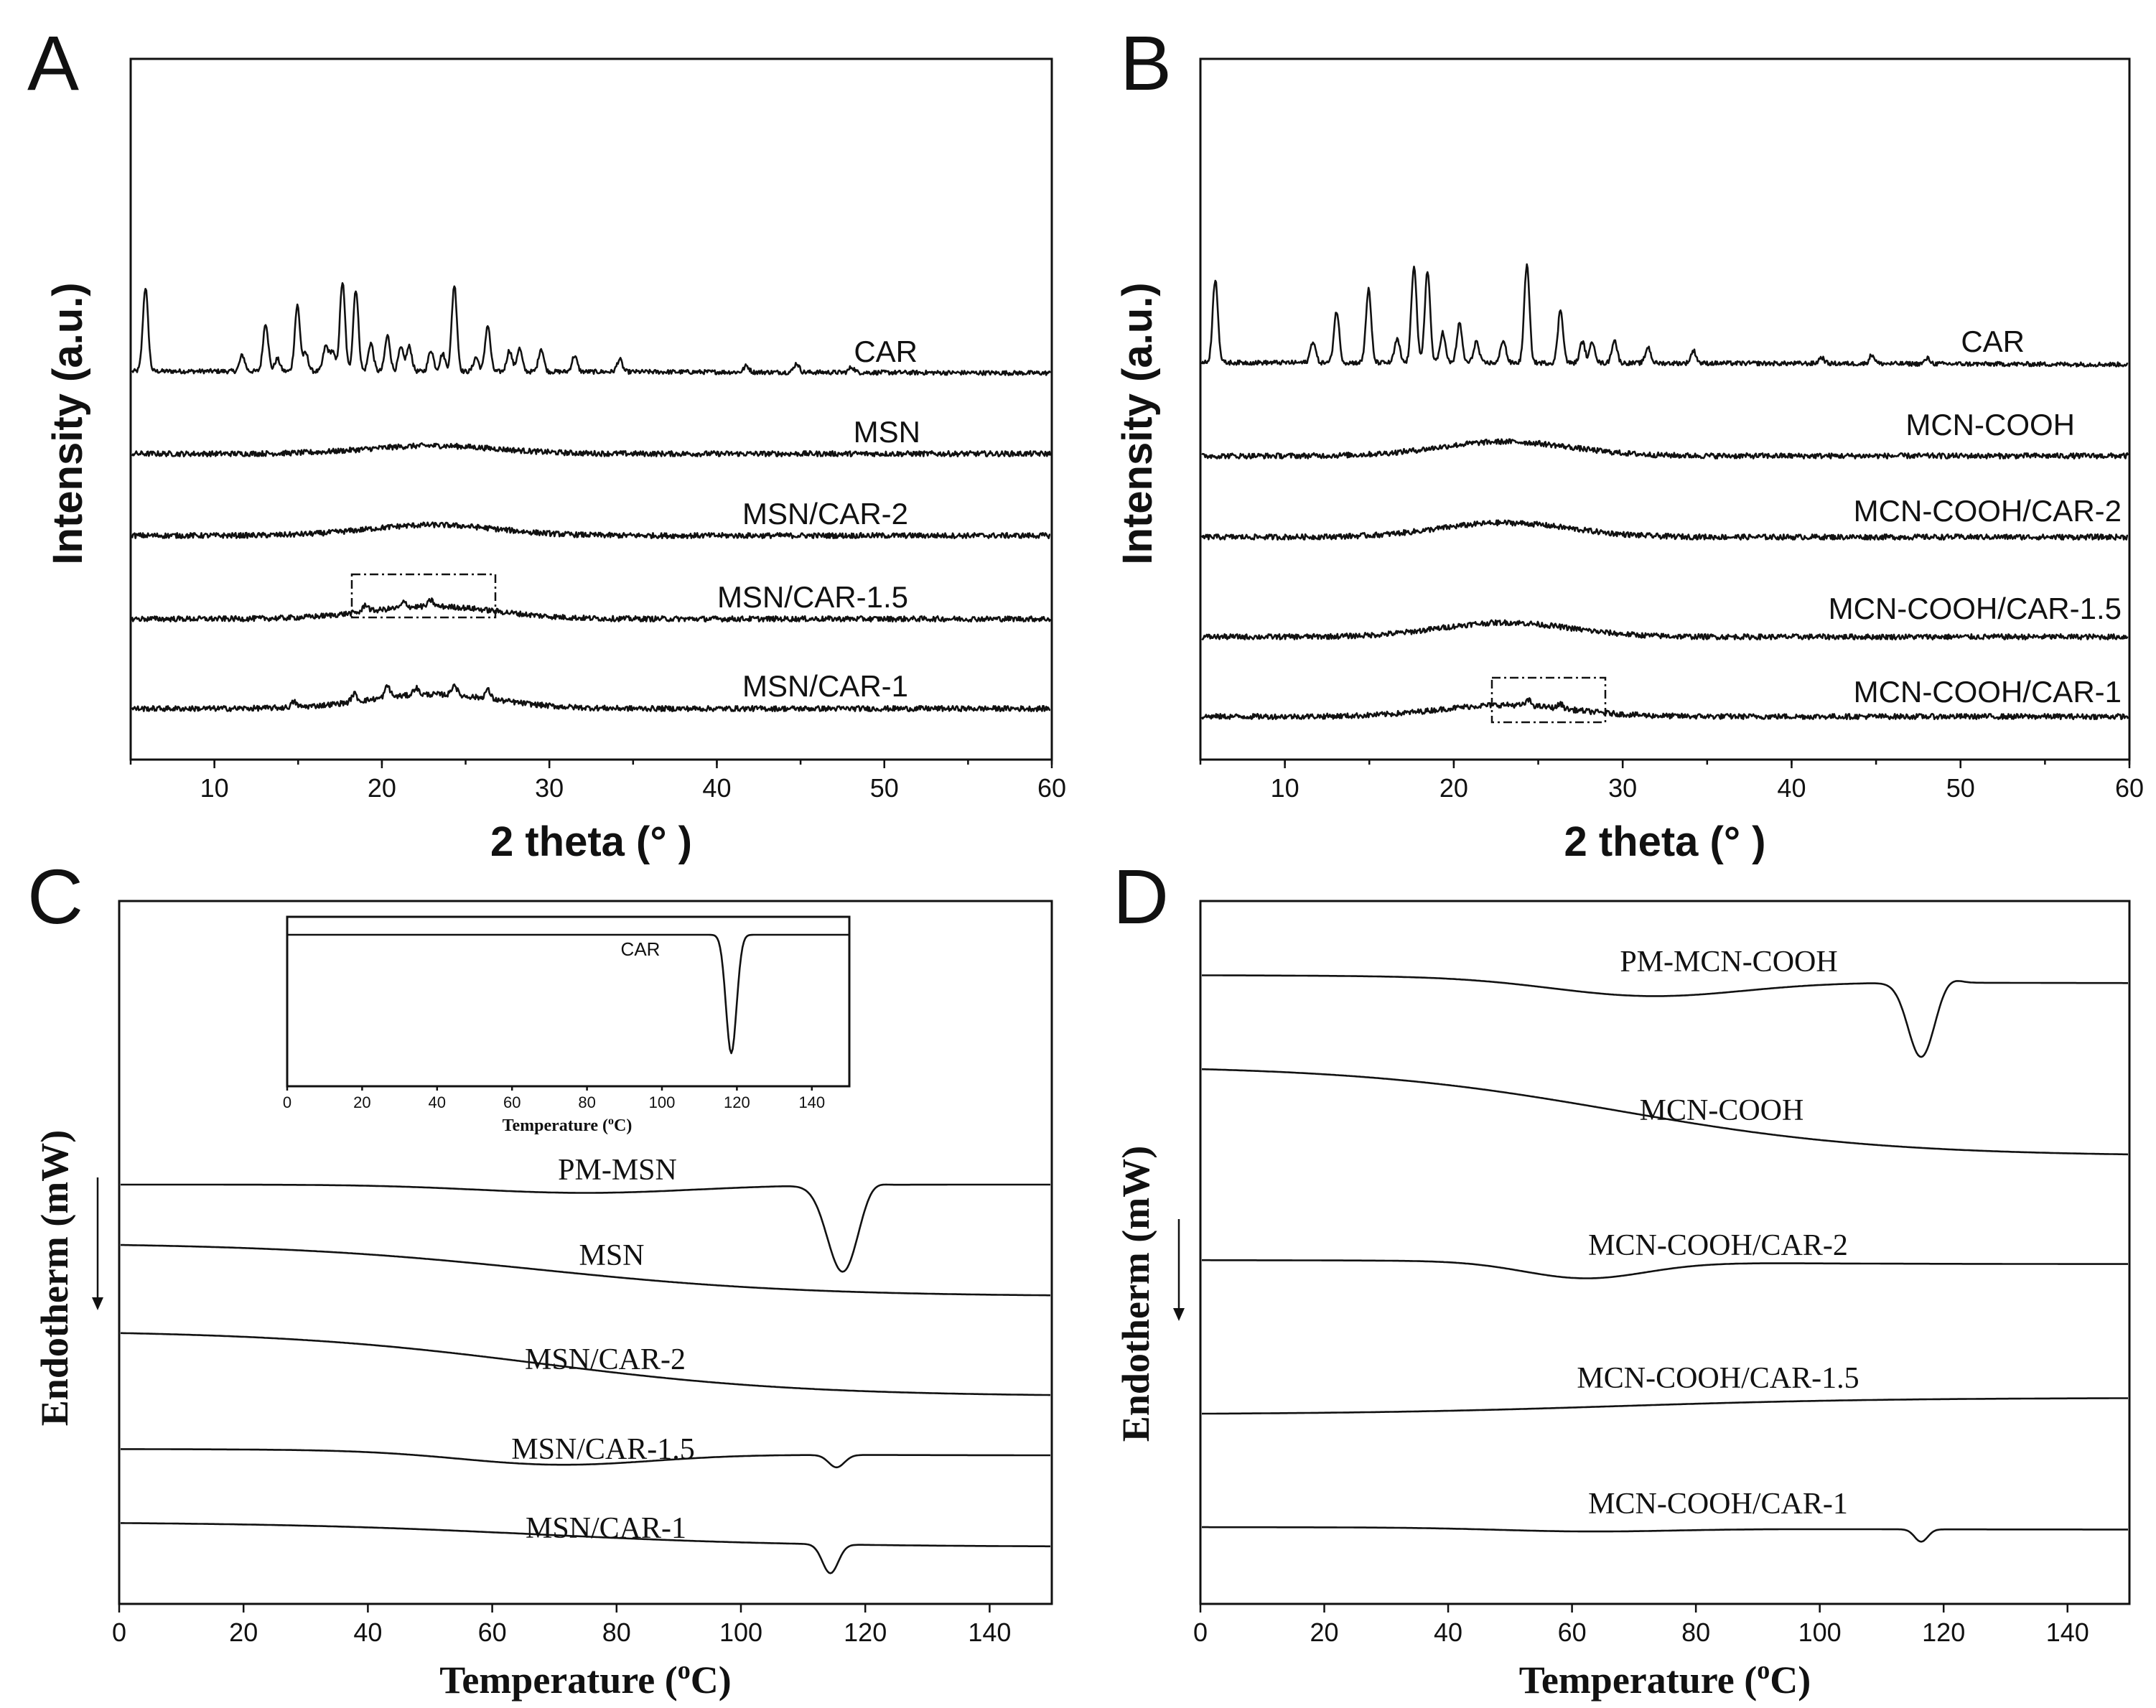 This screenshot has height=1708, width=2156. I want to click on inset-series-label: CAR, so click(641, 949).